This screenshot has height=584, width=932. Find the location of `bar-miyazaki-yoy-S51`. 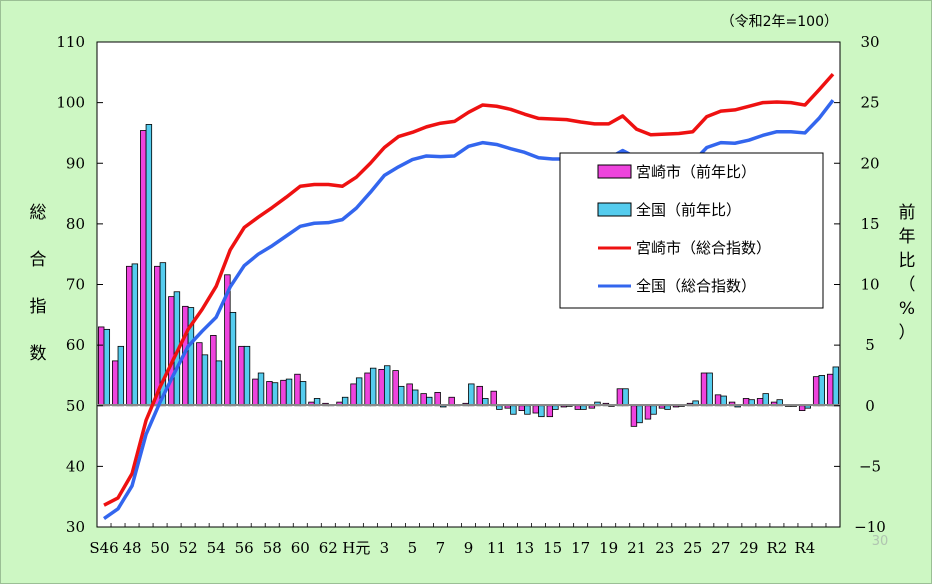

bar-miyazaki-yoy-S51 is located at coordinates (171, 351).